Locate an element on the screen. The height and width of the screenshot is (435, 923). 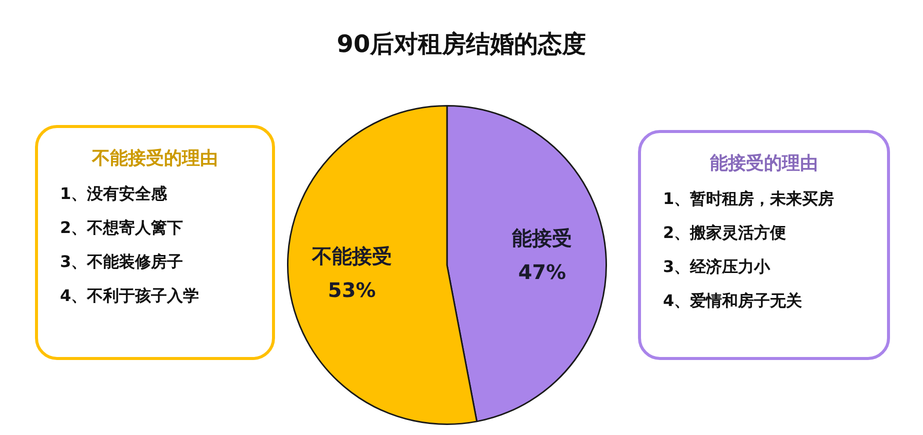
data-label: 53% is located at coordinates (352, 290).